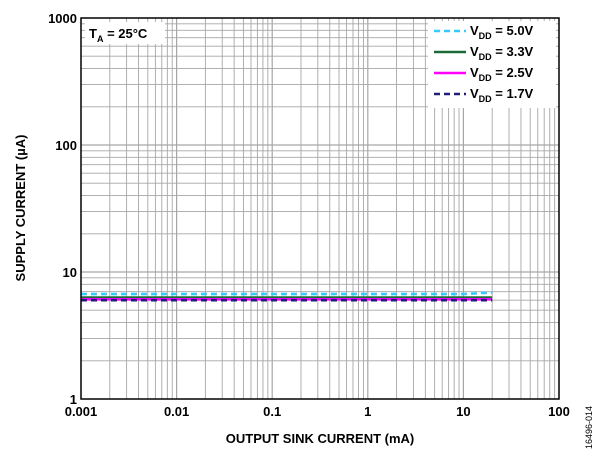 The height and width of the screenshot is (451, 598). Describe the element at coordinates (589, 427) in the screenshot. I see `figure-code: 16496-014` at that location.